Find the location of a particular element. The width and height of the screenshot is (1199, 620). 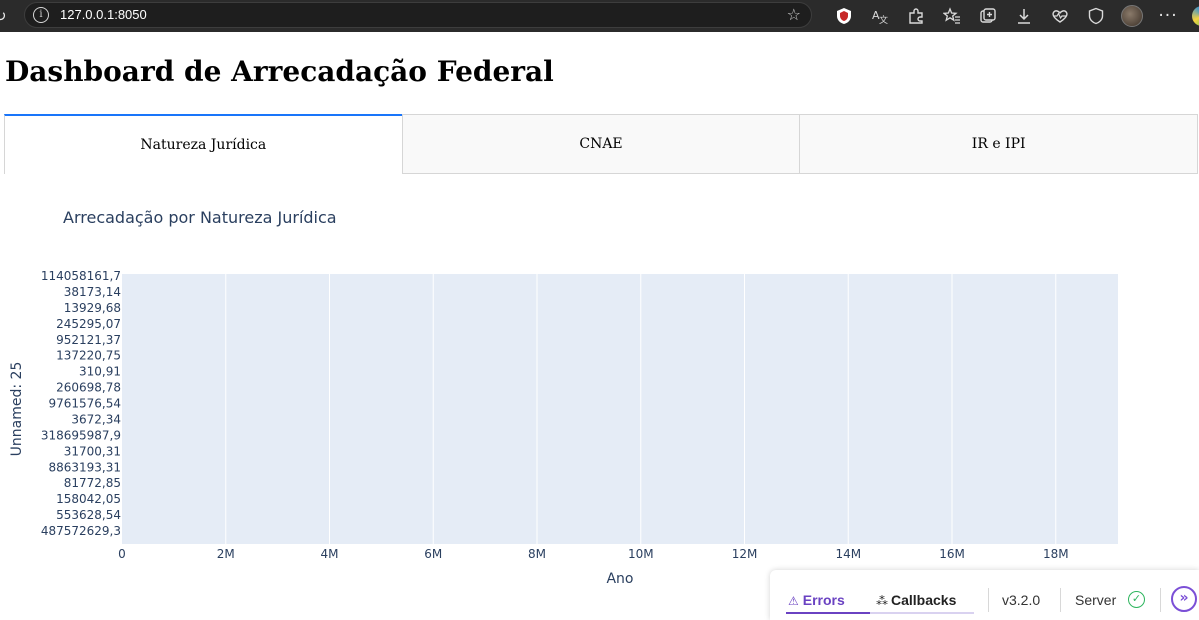

favorite-star-icon: ☆ is located at coordinates (793, 14).